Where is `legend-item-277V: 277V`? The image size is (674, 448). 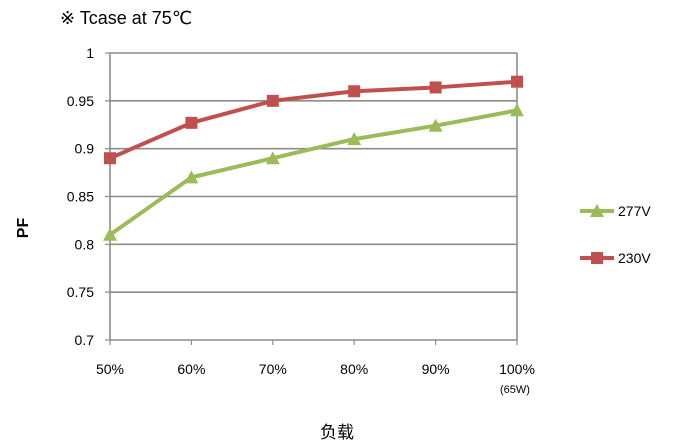
legend-item-277V: 277V is located at coordinates (615, 211).